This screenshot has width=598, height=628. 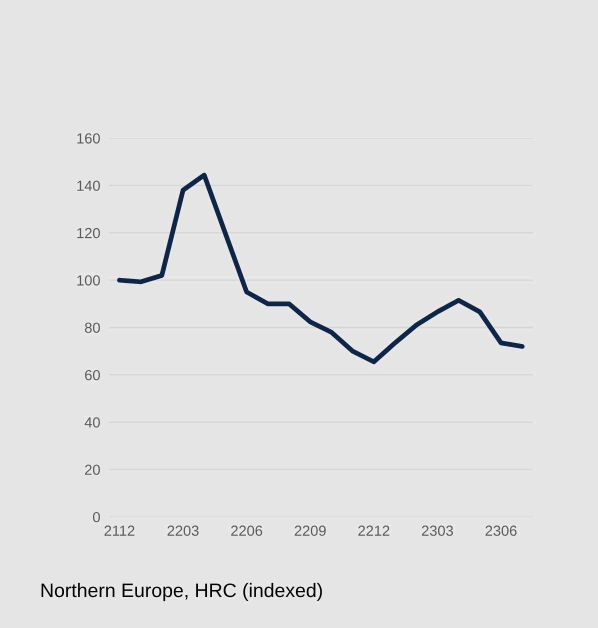 I want to click on x-tick-label: 2303, so click(x=438, y=531).